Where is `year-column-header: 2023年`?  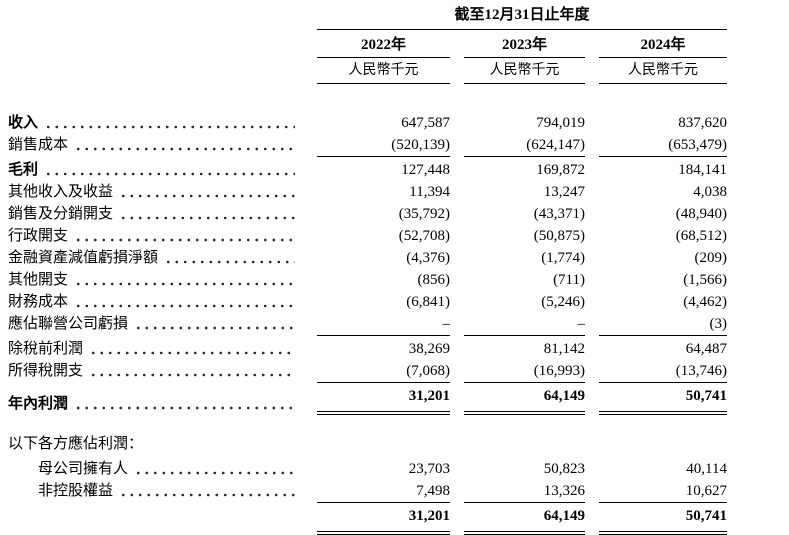
year-column-header: 2023年 is located at coordinates (524, 44).